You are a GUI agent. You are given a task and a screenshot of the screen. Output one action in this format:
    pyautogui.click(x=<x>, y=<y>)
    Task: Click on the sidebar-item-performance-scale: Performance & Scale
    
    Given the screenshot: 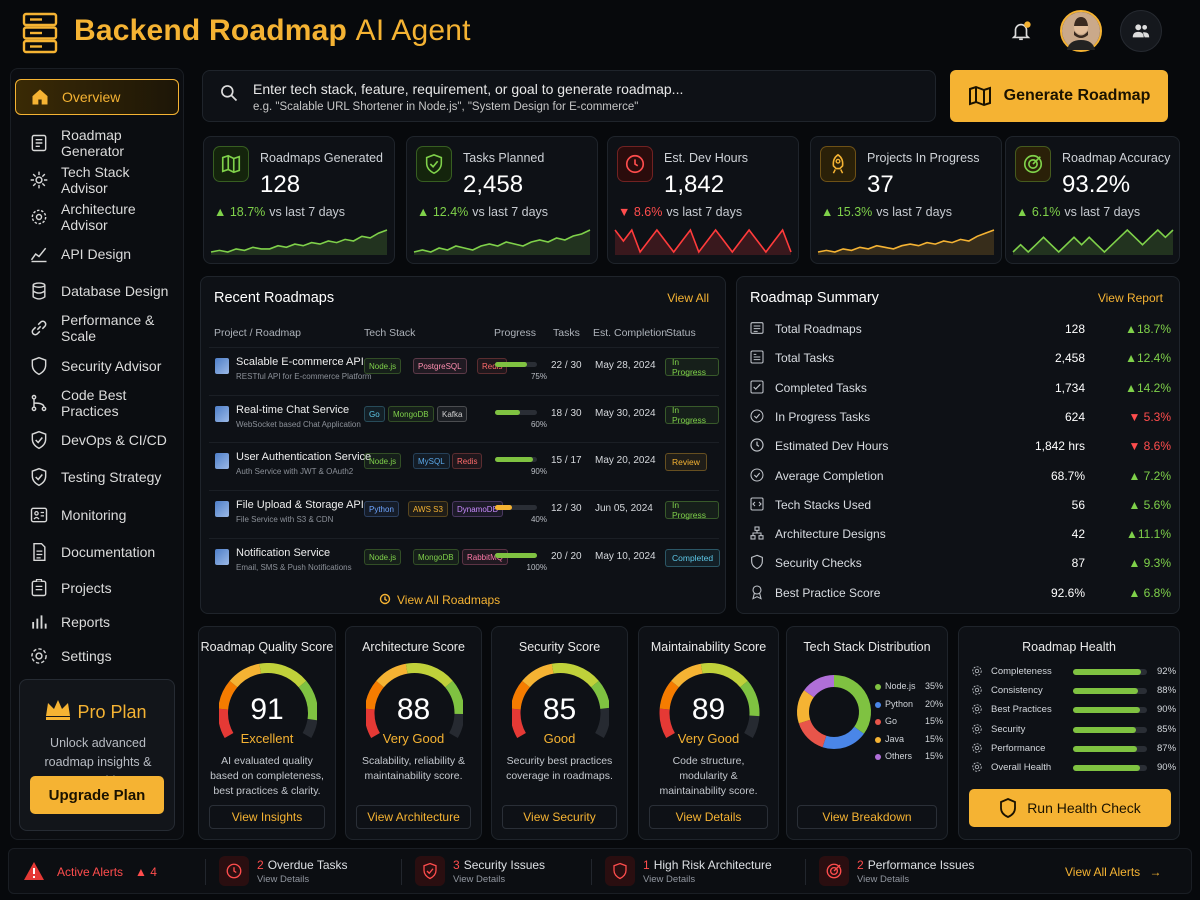 What is the action you would take?
    pyautogui.click(x=97, y=328)
    